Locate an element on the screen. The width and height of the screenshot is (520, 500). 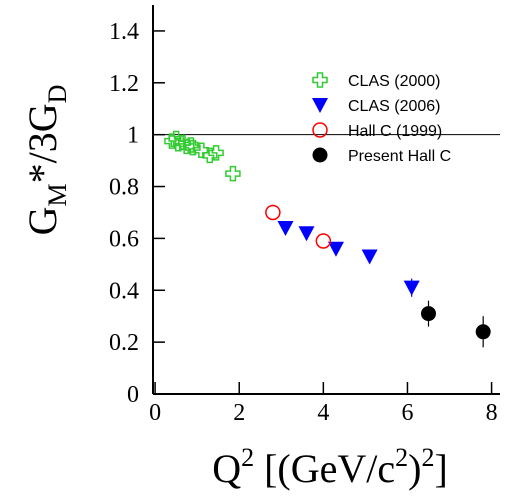
legend-label: CLAS (2006) is located at coordinates (394, 106).